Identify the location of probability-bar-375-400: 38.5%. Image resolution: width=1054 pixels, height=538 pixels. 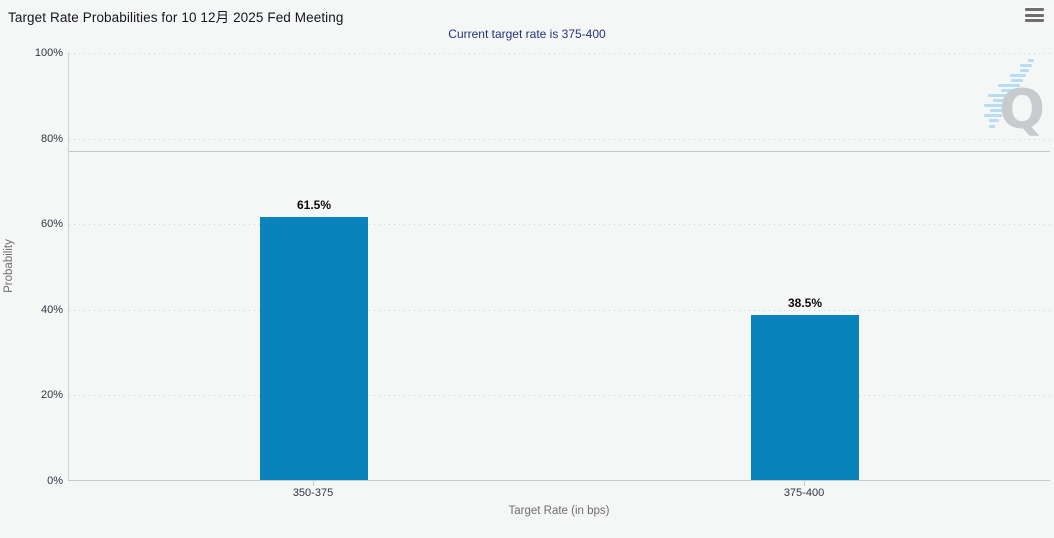
(805, 388).